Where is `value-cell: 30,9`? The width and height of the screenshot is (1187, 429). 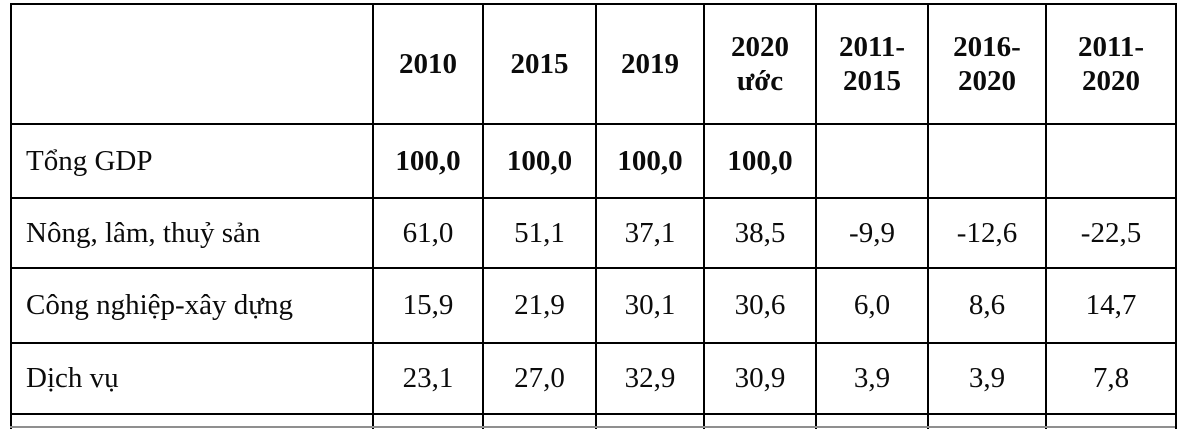
value-cell: 30,9 is located at coordinates (760, 378).